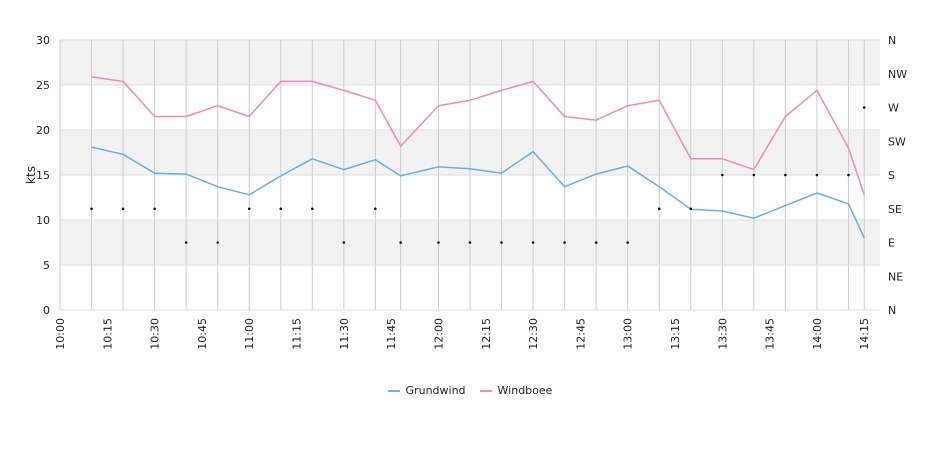 This screenshot has width=940, height=450. What do you see at coordinates (107, 334) in the screenshot?
I see `x-tick-label: 10:15` at bounding box center [107, 334].